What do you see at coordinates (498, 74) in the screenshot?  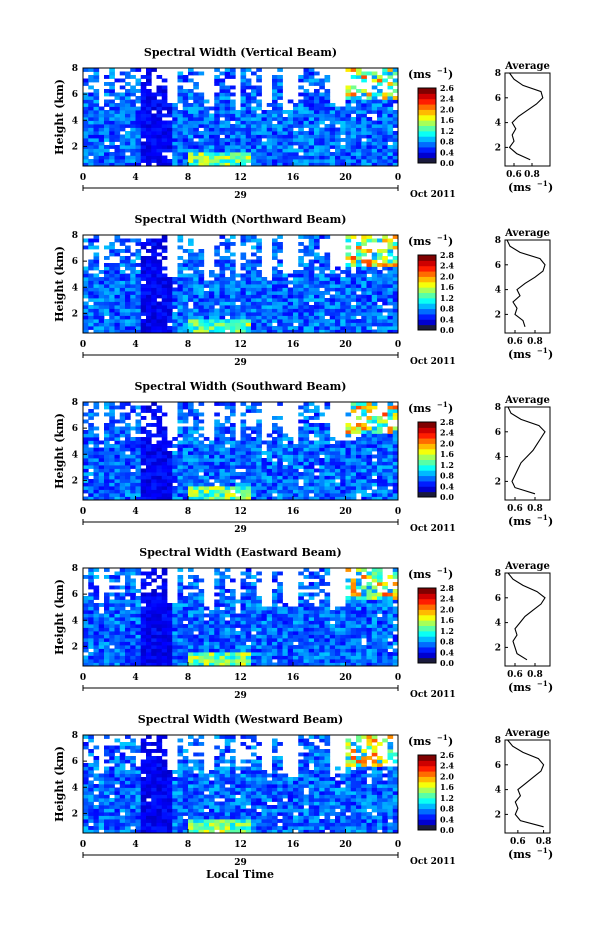 I see `average-y-tick-label: 8` at bounding box center [498, 74].